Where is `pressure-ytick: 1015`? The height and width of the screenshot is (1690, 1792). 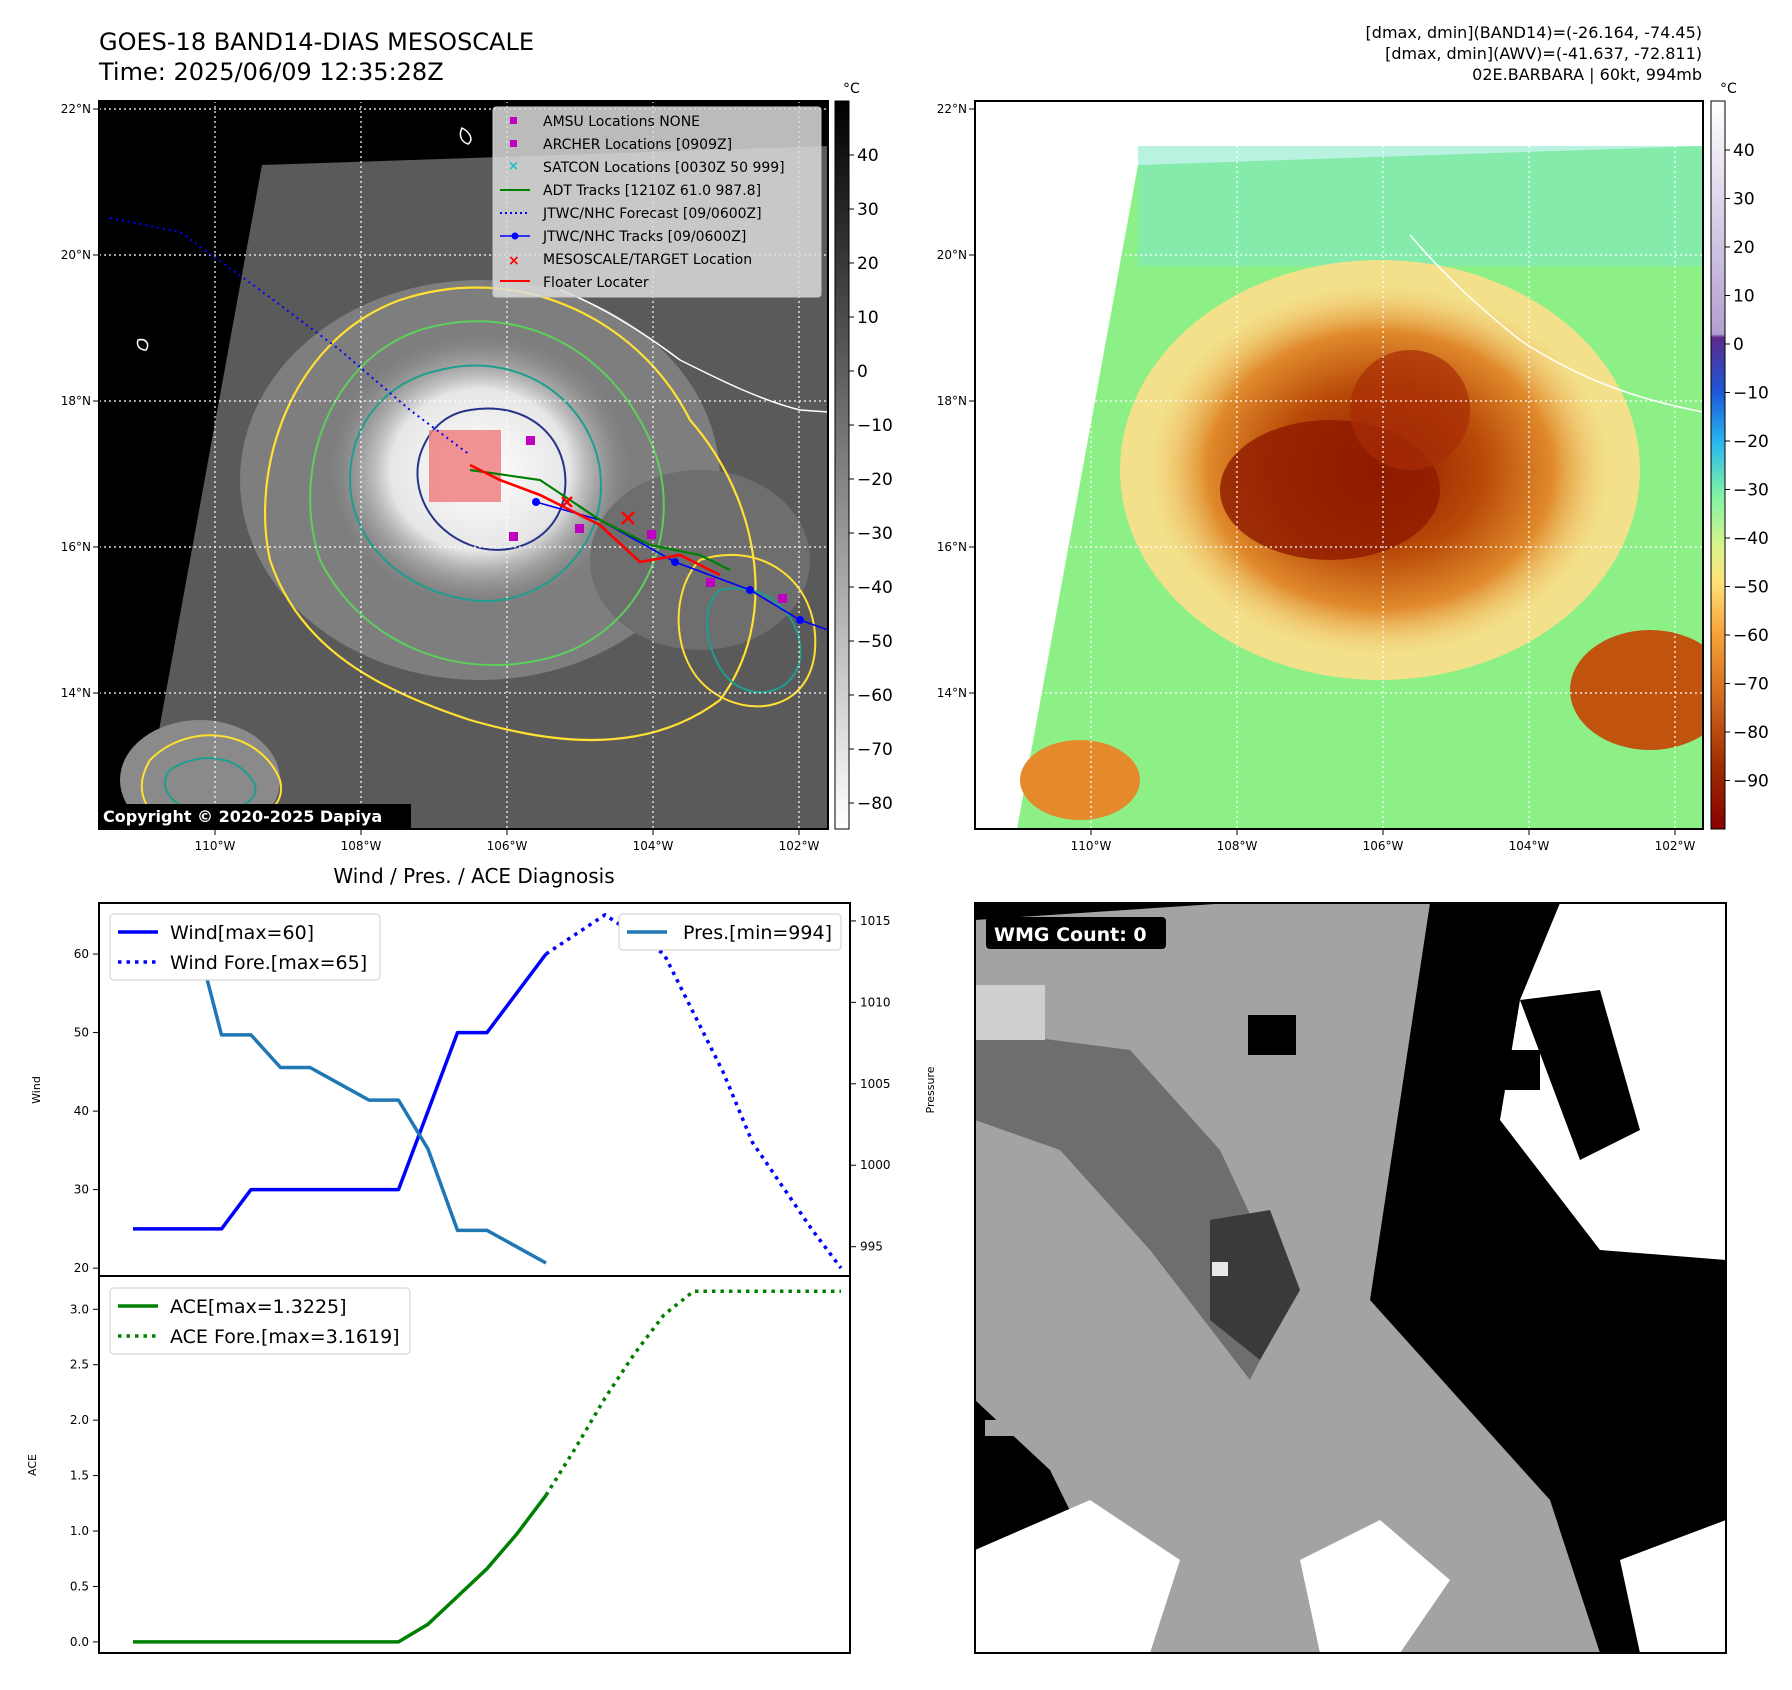
pressure-ytick: 1015 is located at coordinates (875, 921).